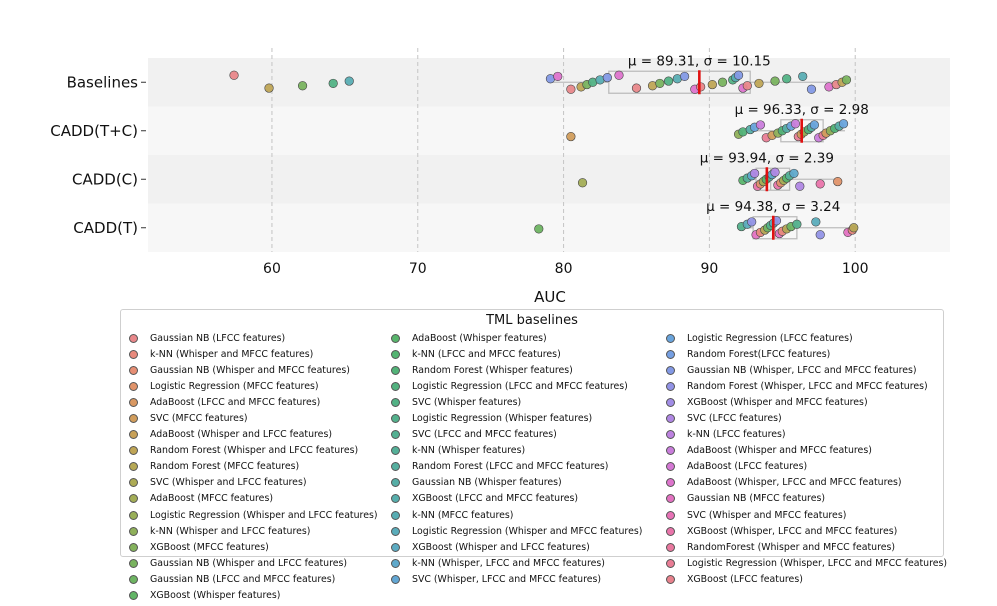 The width and height of the screenshot is (997, 606). I want to click on legend-label: AdaBoost (LFCC and MFCC features), so click(235, 402).